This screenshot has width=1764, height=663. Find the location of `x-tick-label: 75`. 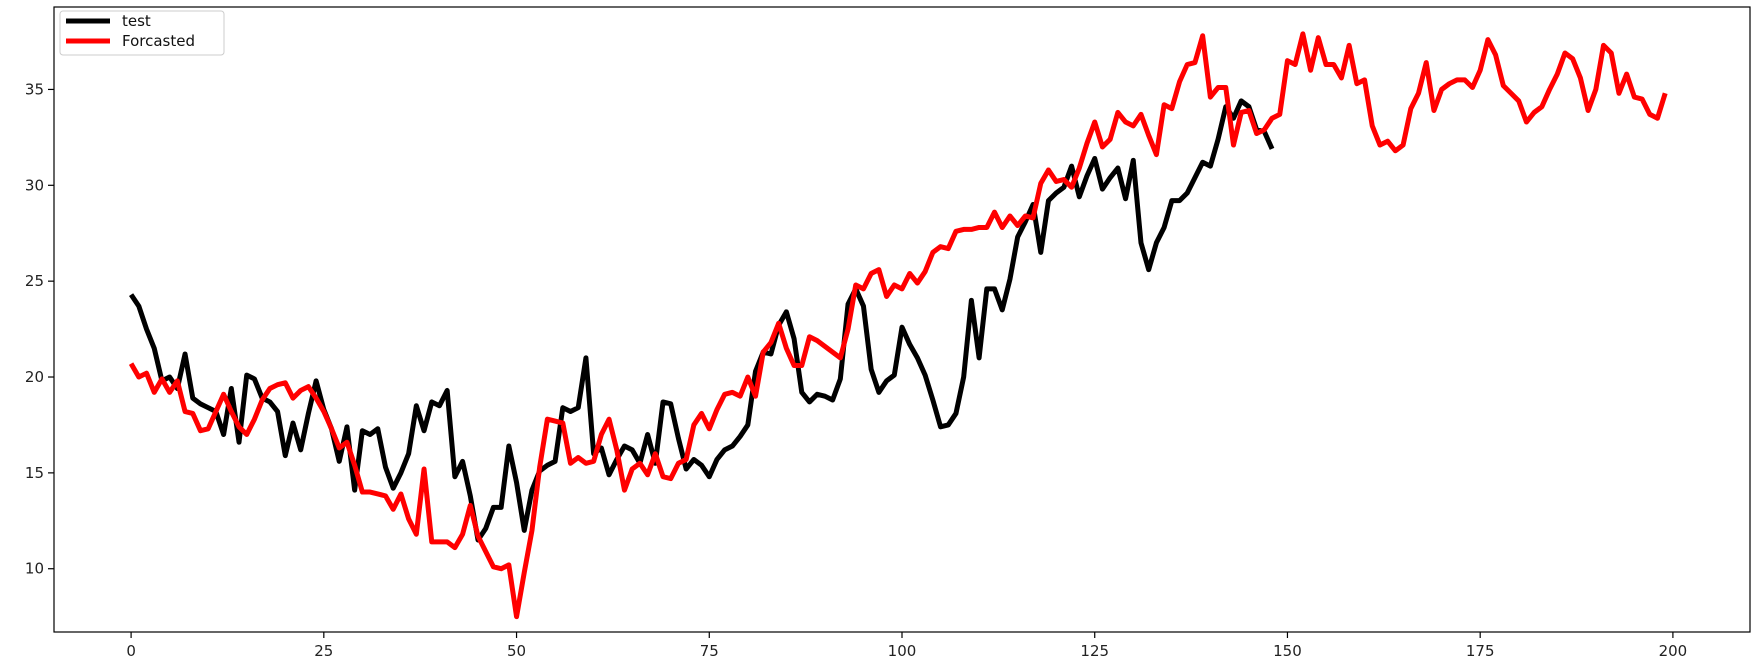

x-tick-label: 75 is located at coordinates (709, 651).